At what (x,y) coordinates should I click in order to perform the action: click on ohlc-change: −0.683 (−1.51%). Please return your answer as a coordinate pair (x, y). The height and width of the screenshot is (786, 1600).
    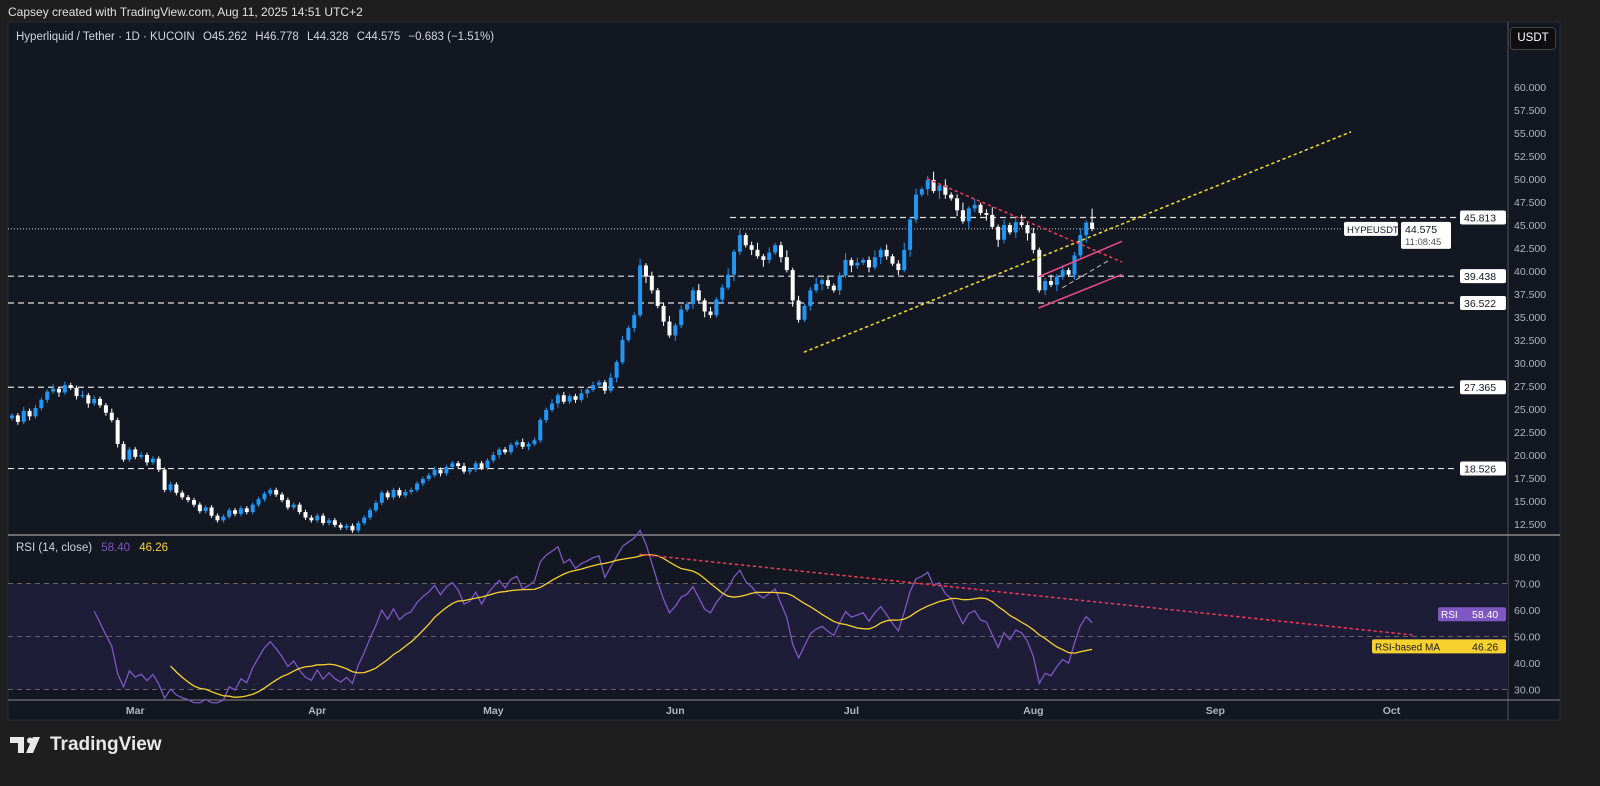
    Looking at the image, I should click on (451, 37).